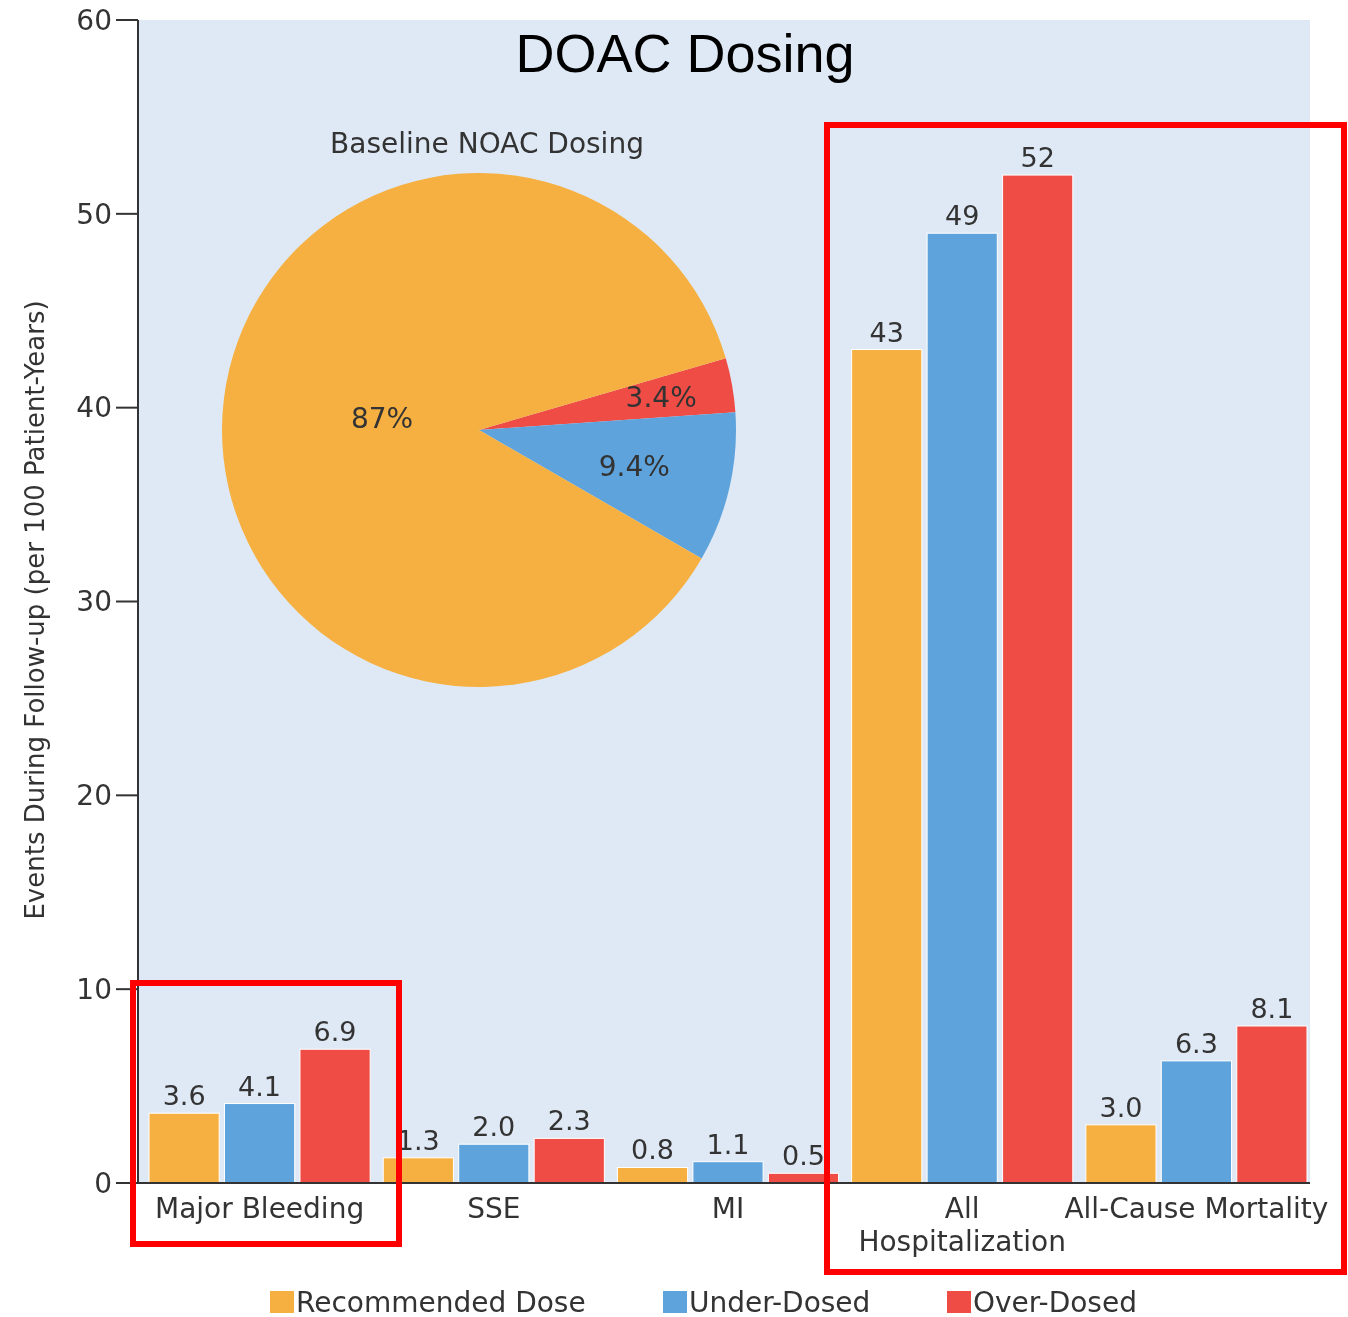 This screenshot has width=1348, height=1317. What do you see at coordinates (494, 1127) in the screenshot?
I see `data-label: 2.0` at bounding box center [494, 1127].